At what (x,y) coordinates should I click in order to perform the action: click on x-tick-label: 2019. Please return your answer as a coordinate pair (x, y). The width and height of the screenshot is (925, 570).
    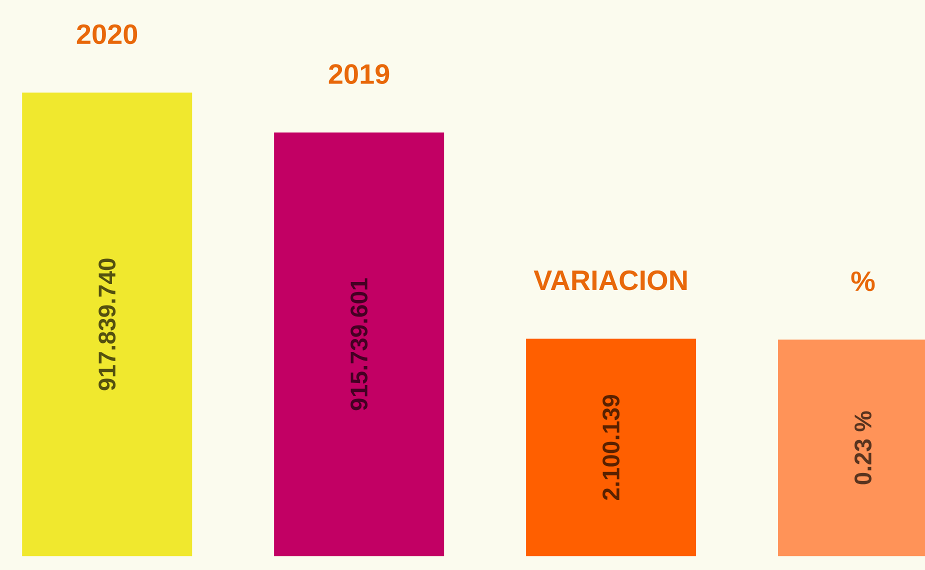
    Looking at the image, I should click on (359, 74).